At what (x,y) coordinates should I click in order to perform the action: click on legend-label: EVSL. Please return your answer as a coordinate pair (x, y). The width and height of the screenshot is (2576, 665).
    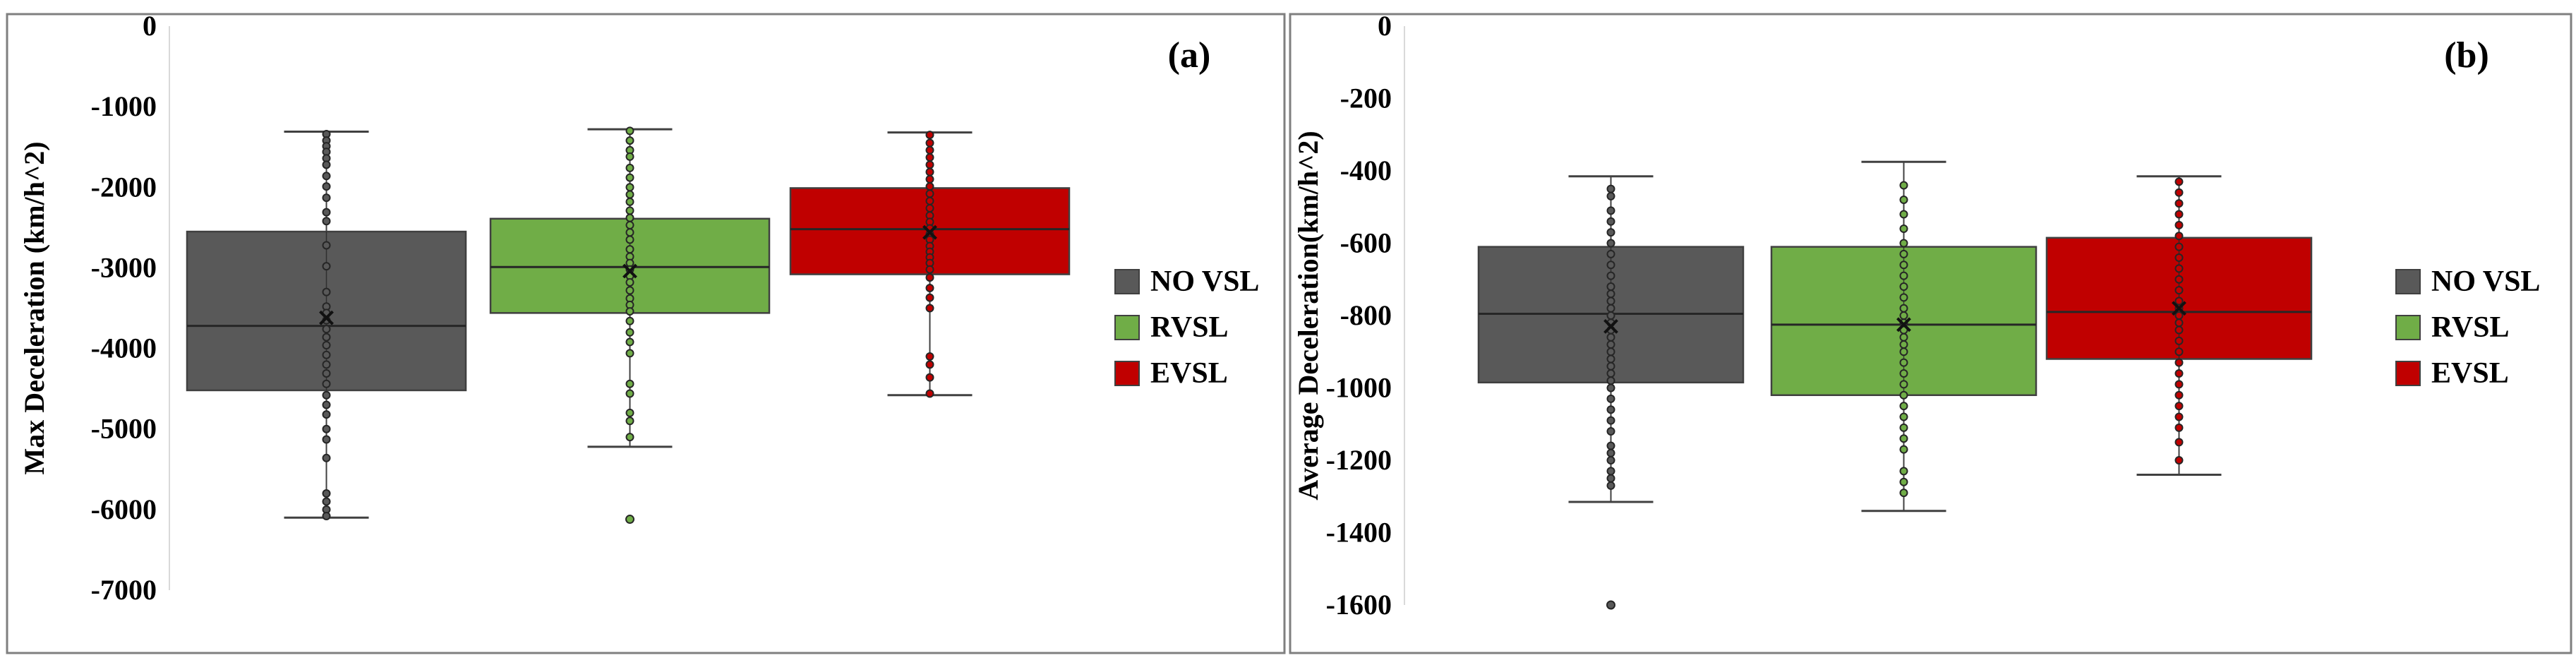
    Looking at the image, I should click on (2470, 373).